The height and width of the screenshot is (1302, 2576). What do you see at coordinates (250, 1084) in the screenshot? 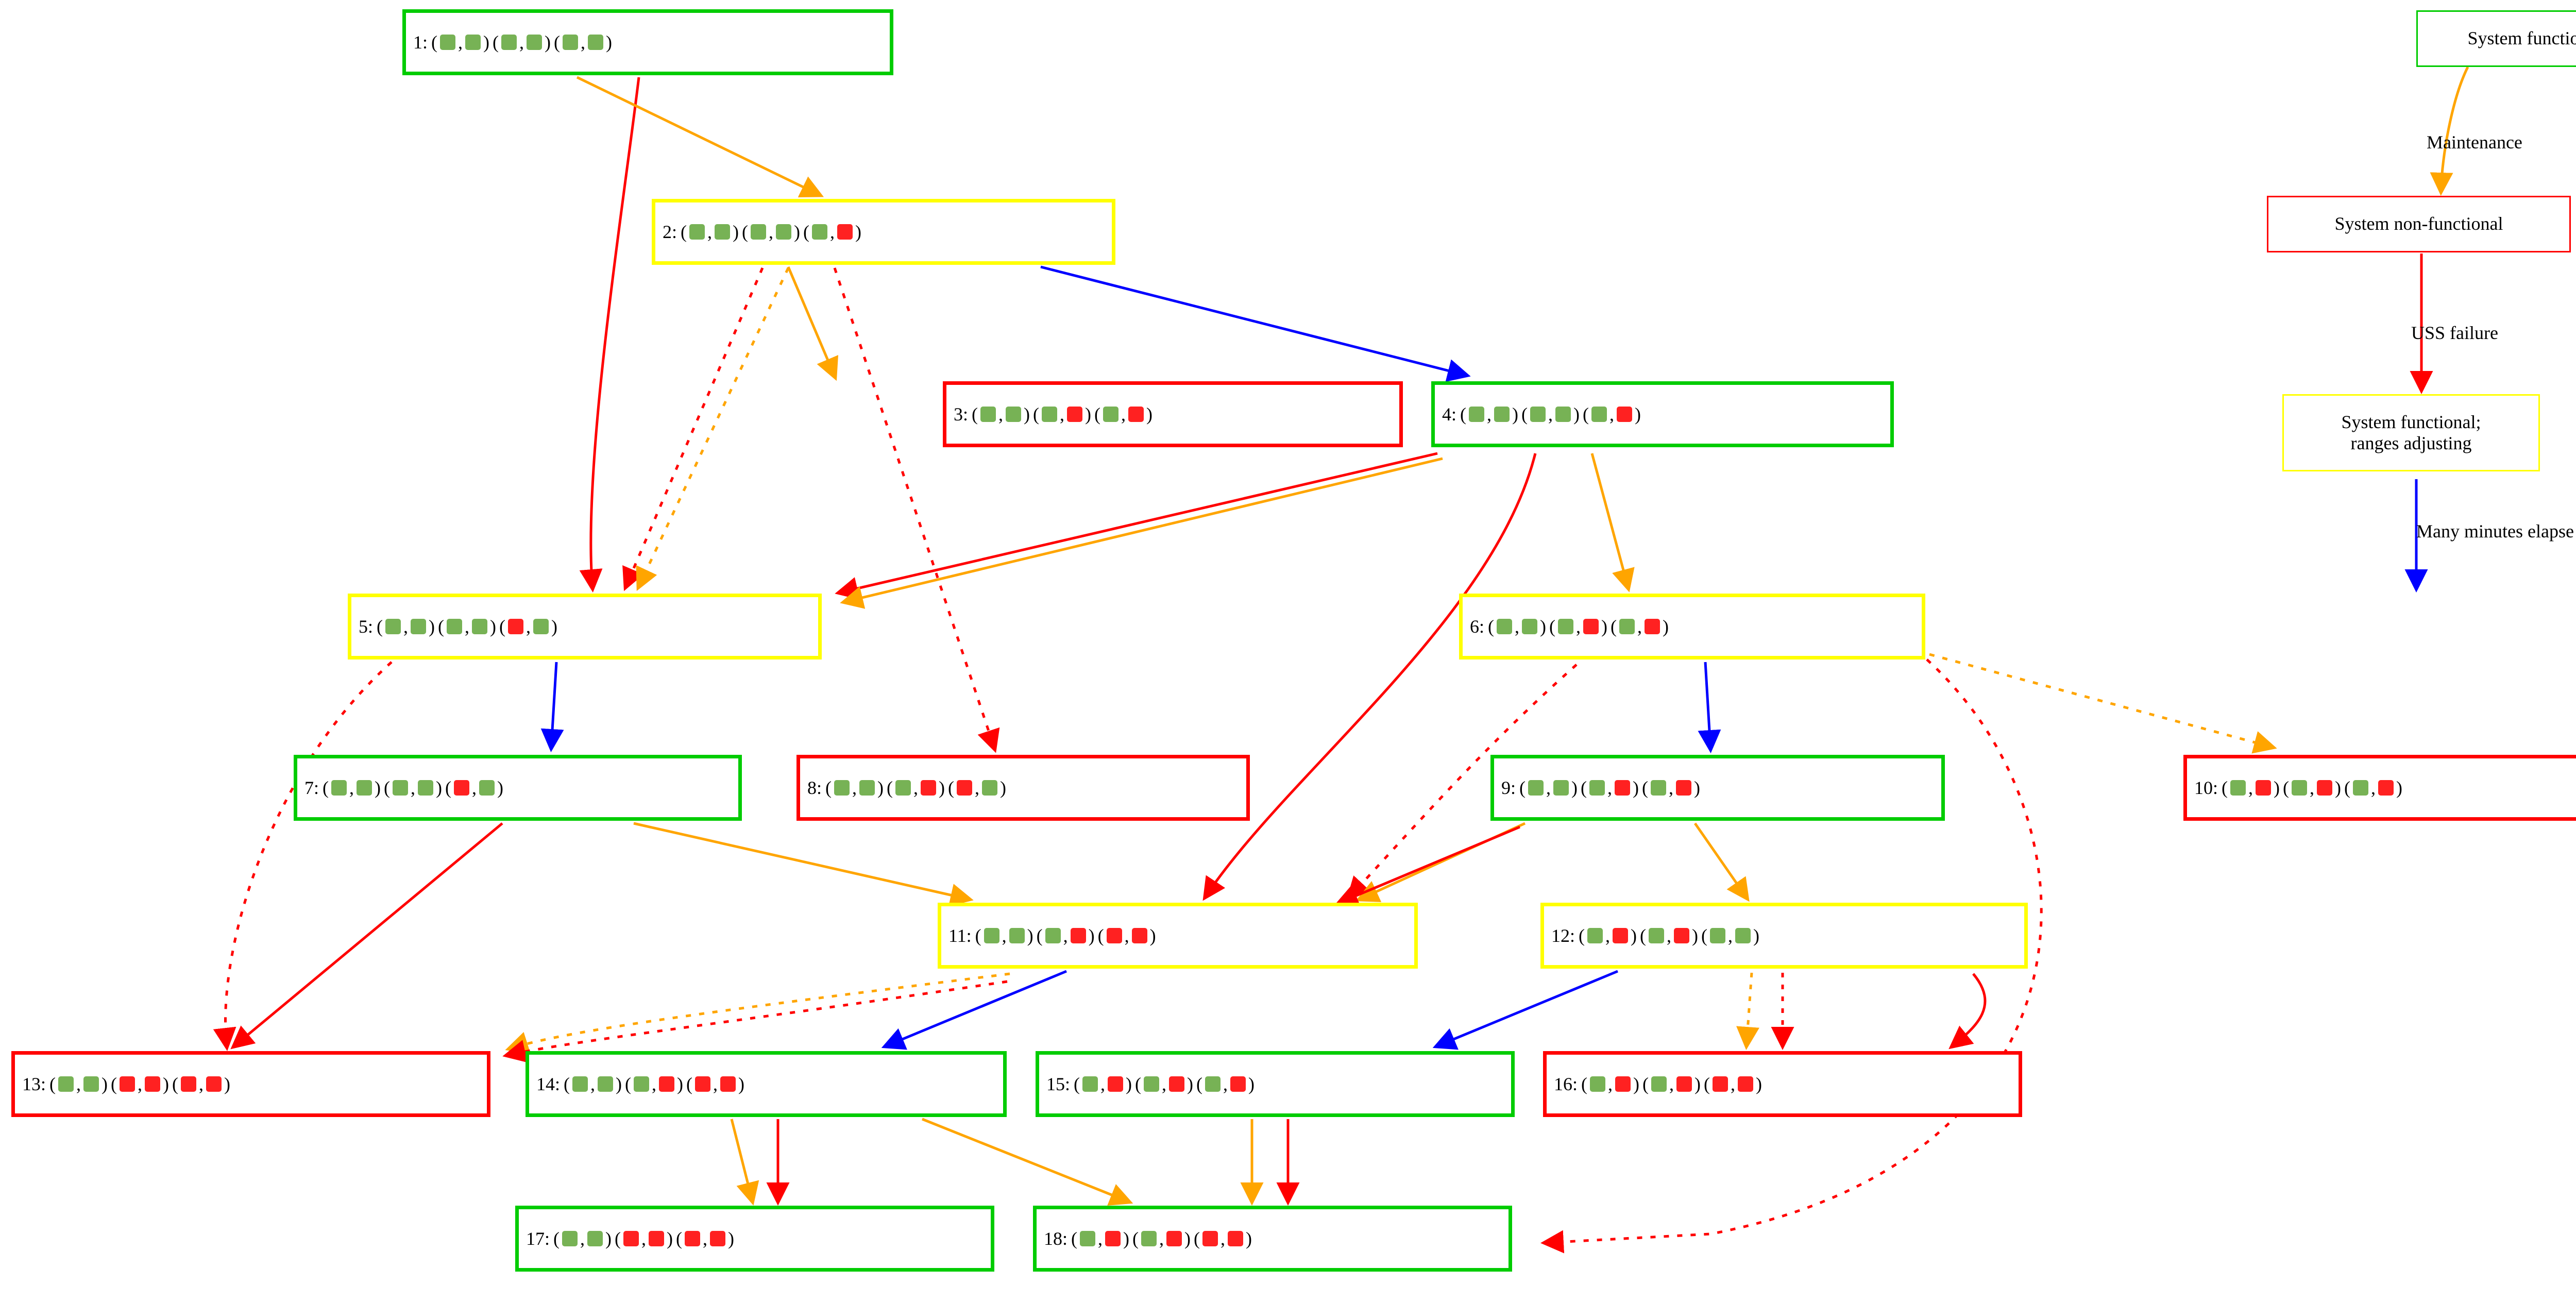
I see `state-node-13: 13:(,)(,)(,)` at bounding box center [250, 1084].